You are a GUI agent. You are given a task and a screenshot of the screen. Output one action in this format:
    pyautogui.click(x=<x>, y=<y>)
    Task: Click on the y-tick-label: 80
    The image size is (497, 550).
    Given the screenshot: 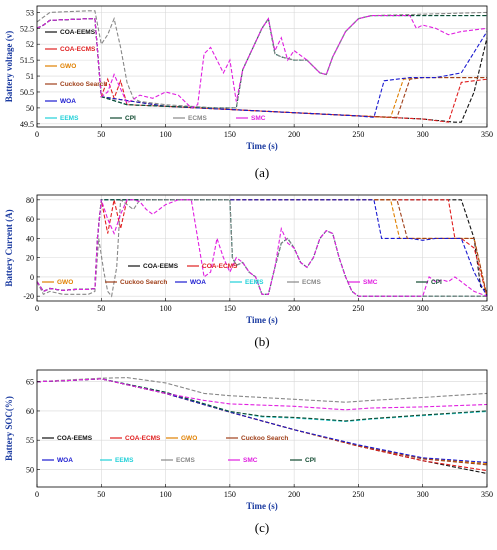 What is the action you would take?
    pyautogui.click(x=30, y=200)
    